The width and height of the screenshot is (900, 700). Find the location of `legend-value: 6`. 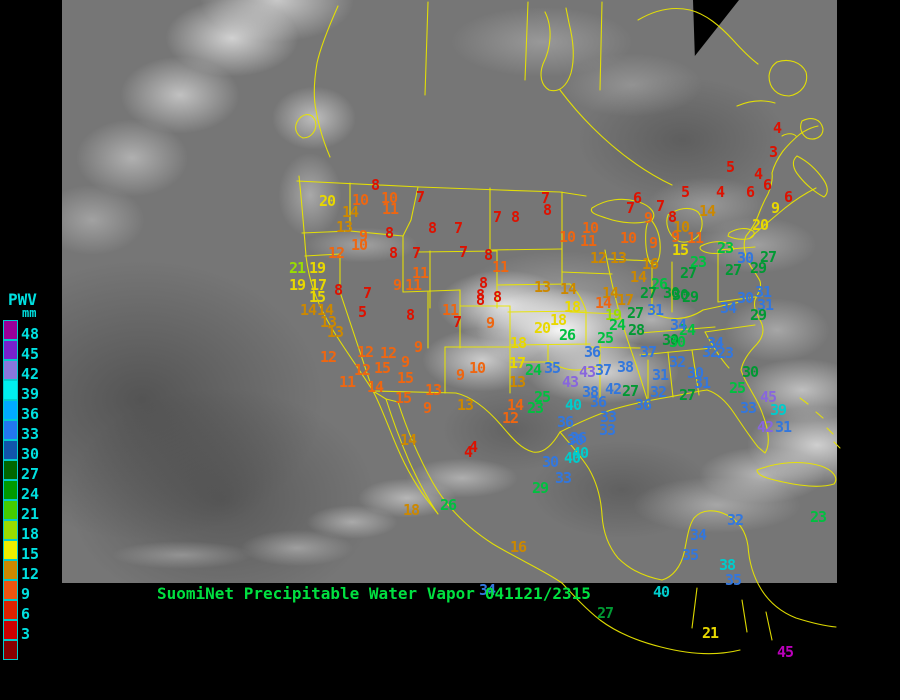

legend-value: 6 is located at coordinates (26, 614).